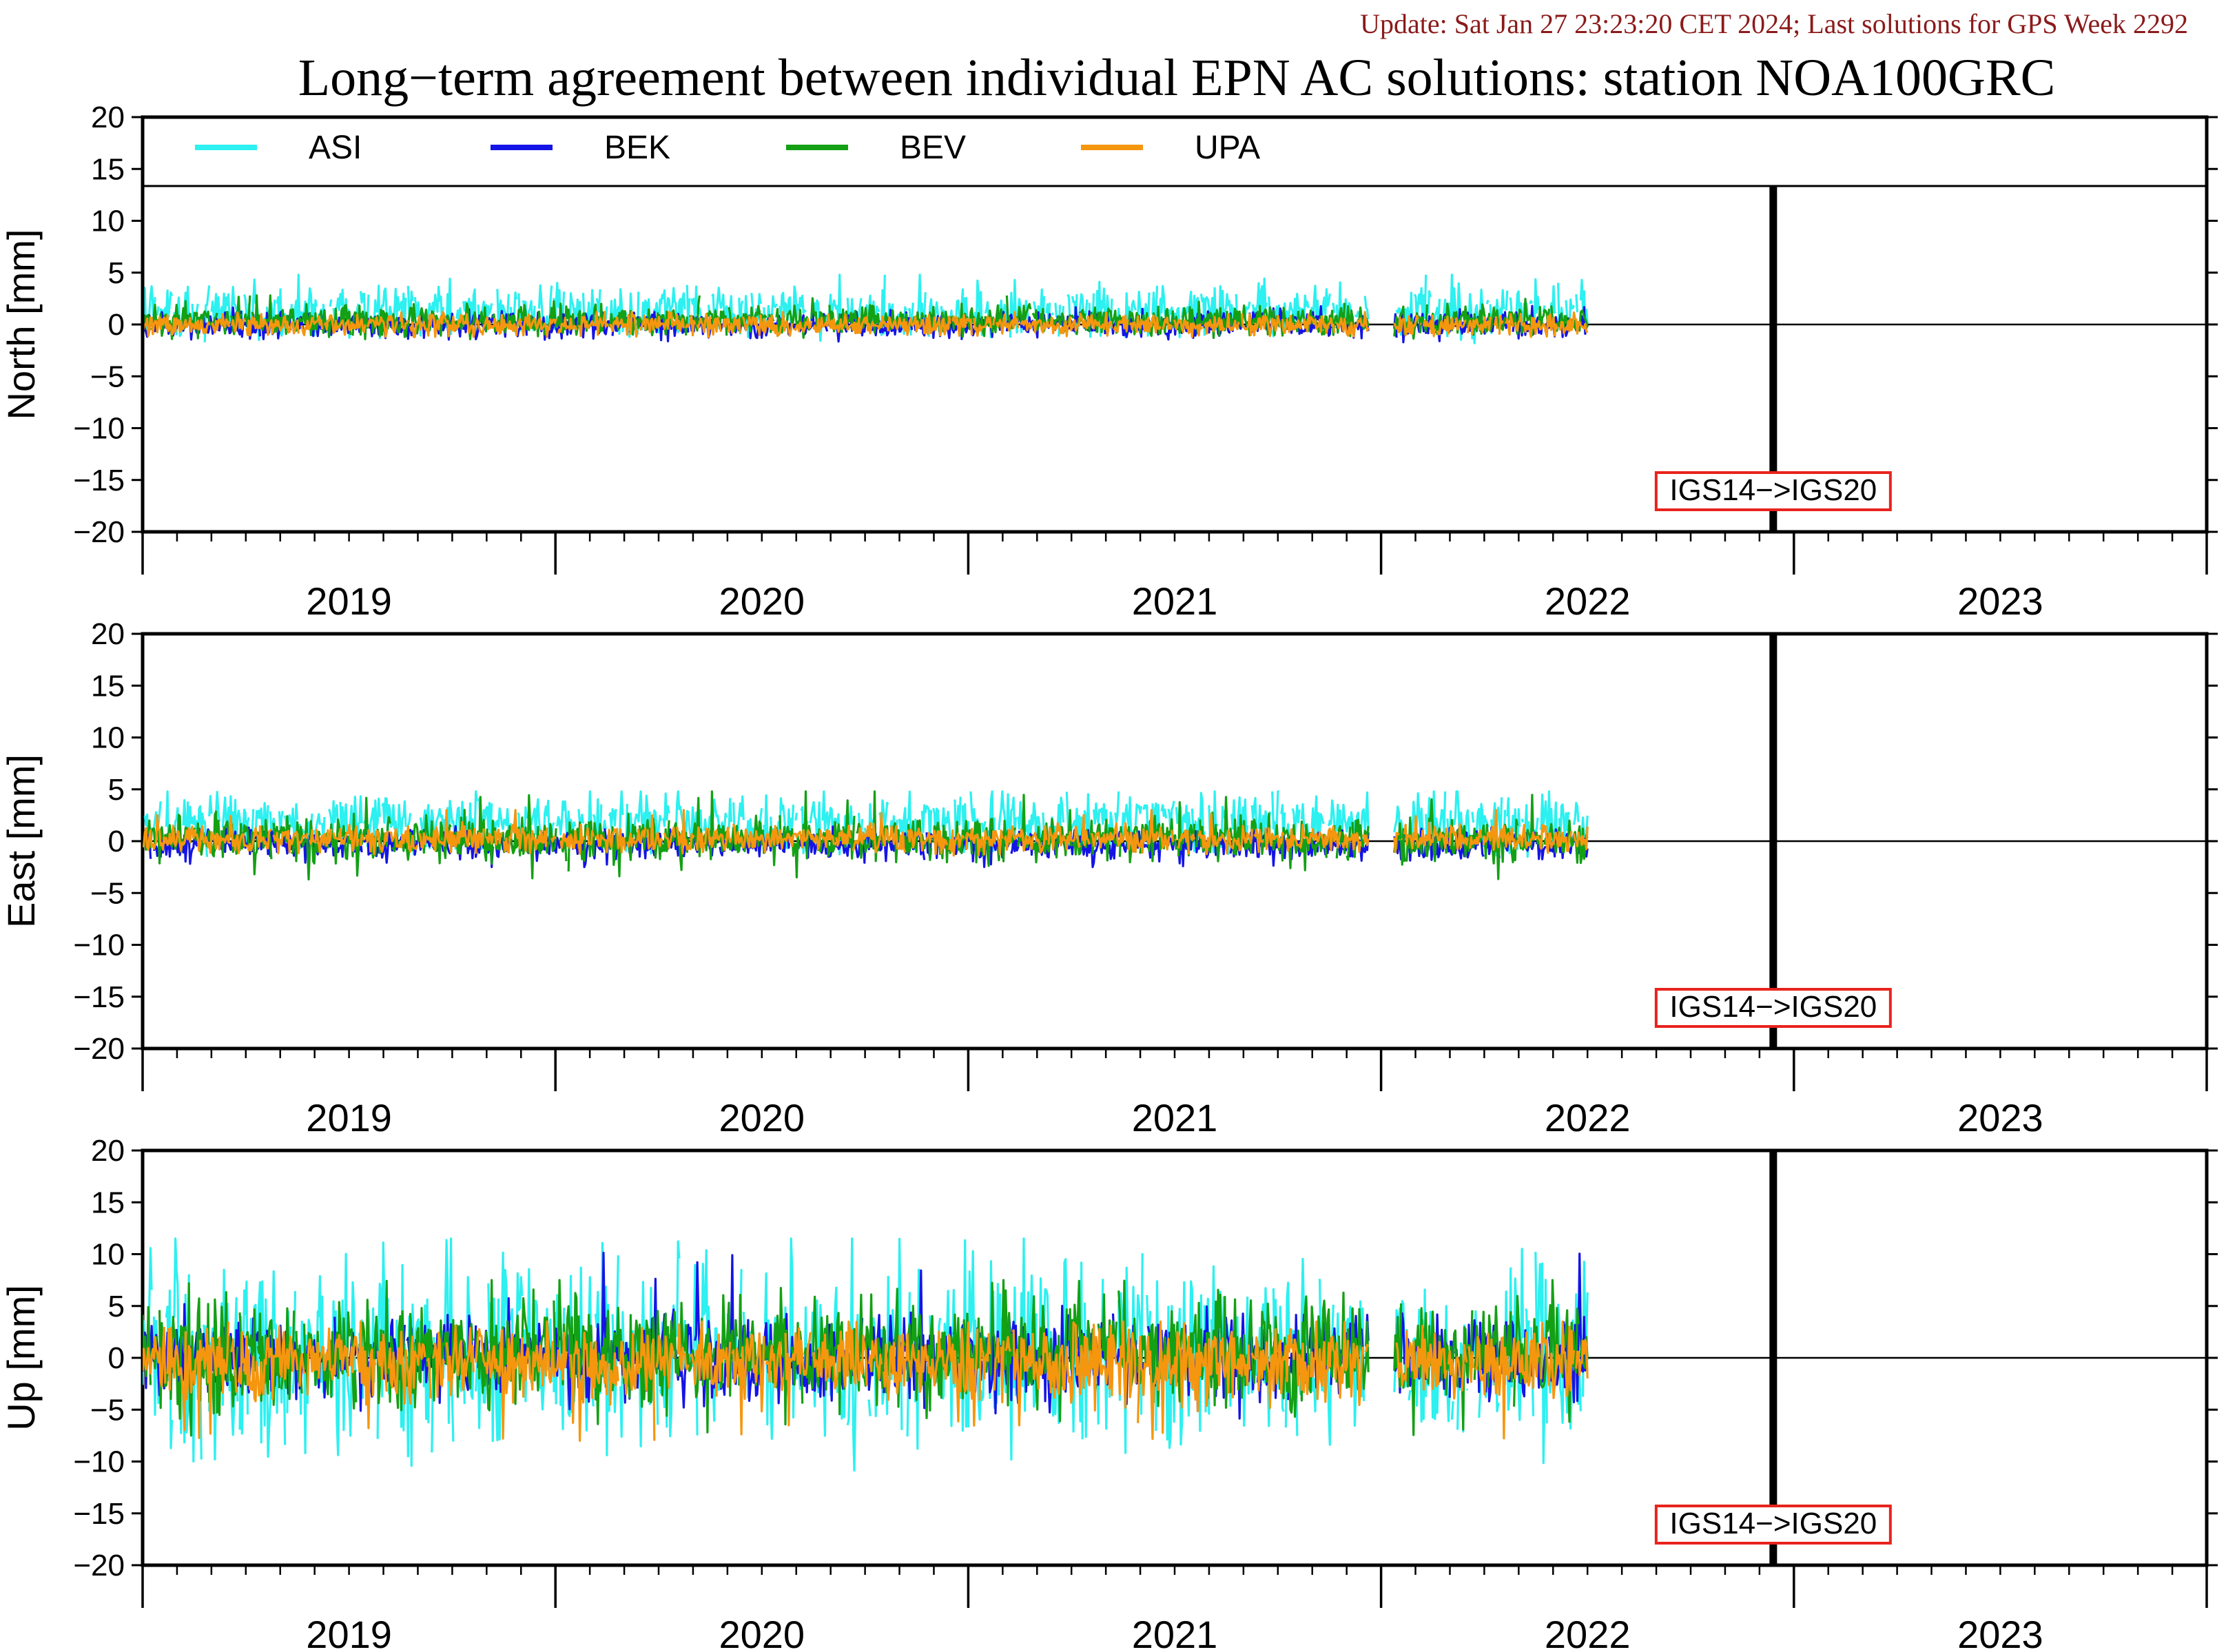  What do you see at coordinates (21, 324) in the screenshot?
I see `y-axis-label: North [mm]` at bounding box center [21, 324].